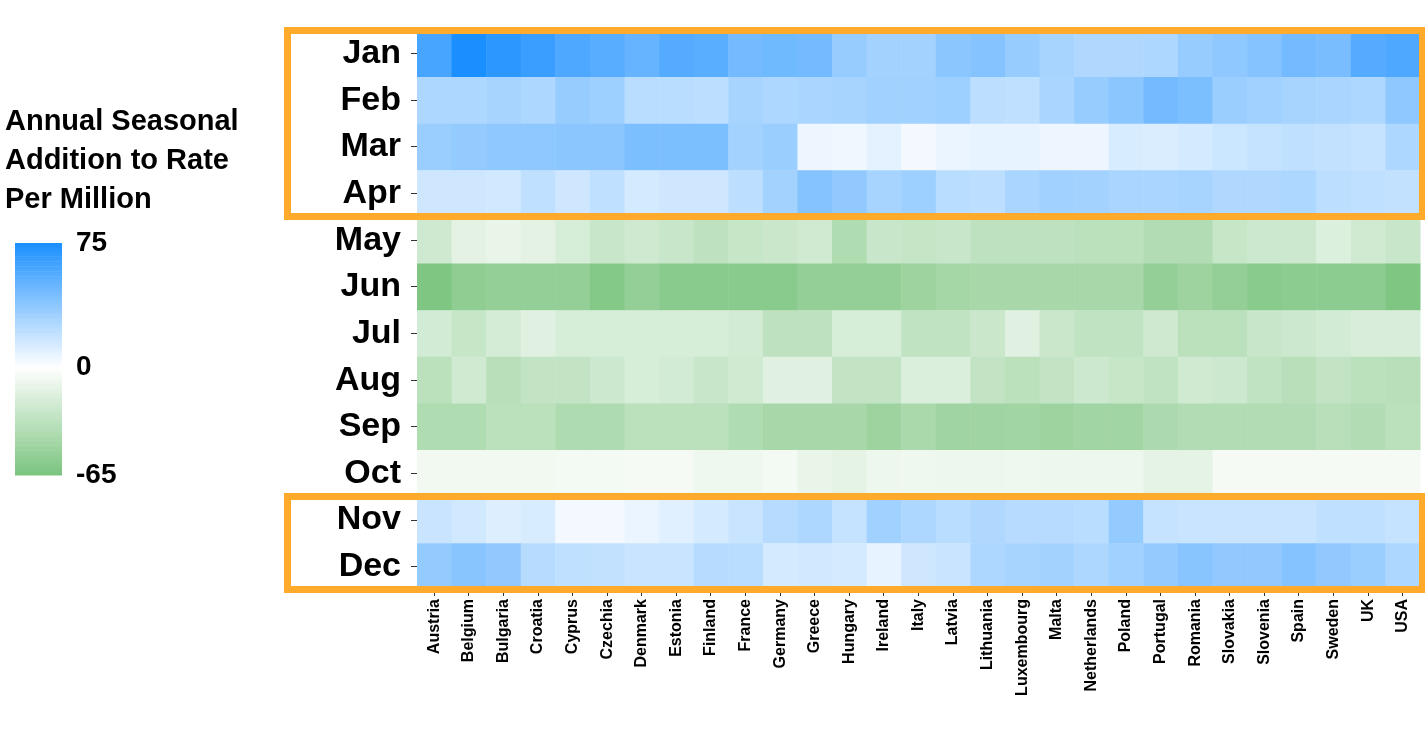  What do you see at coordinates (952, 622) in the screenshot?
I see `x-tick-label: Latvia` at bounding box center [952, 622].